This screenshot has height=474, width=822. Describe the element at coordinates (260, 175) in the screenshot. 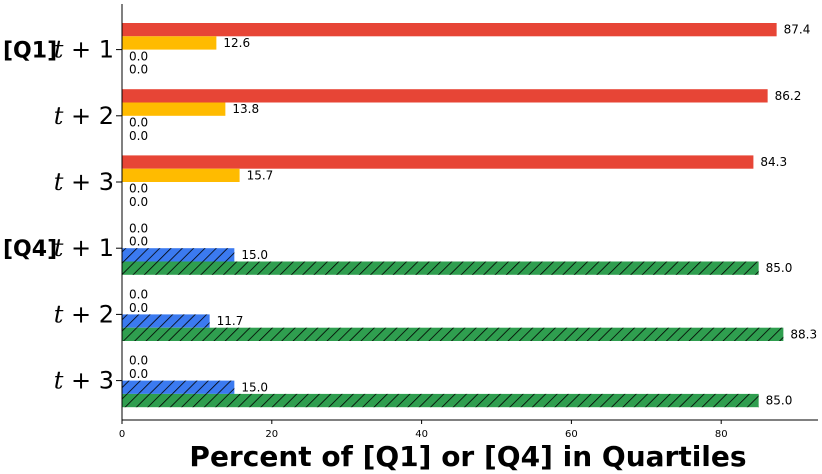

I see `value-label: 15.7` at that location.